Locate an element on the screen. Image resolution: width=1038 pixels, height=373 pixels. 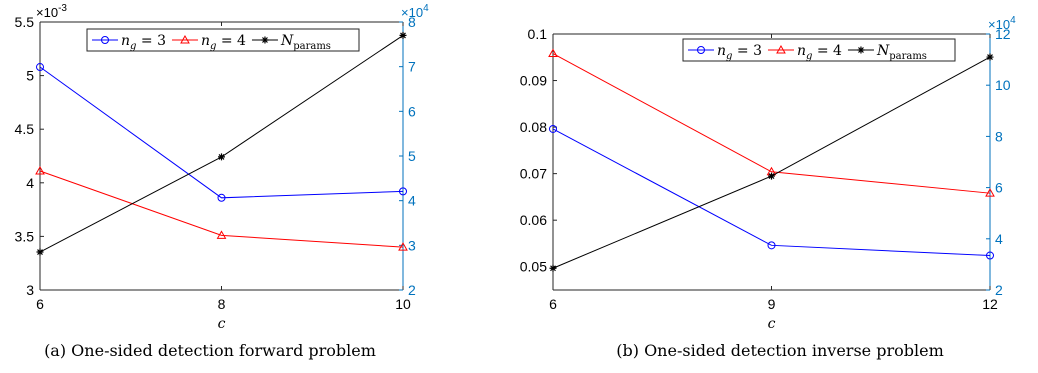
right-y-tick-label: 7 is located at coordinates (412, 67).